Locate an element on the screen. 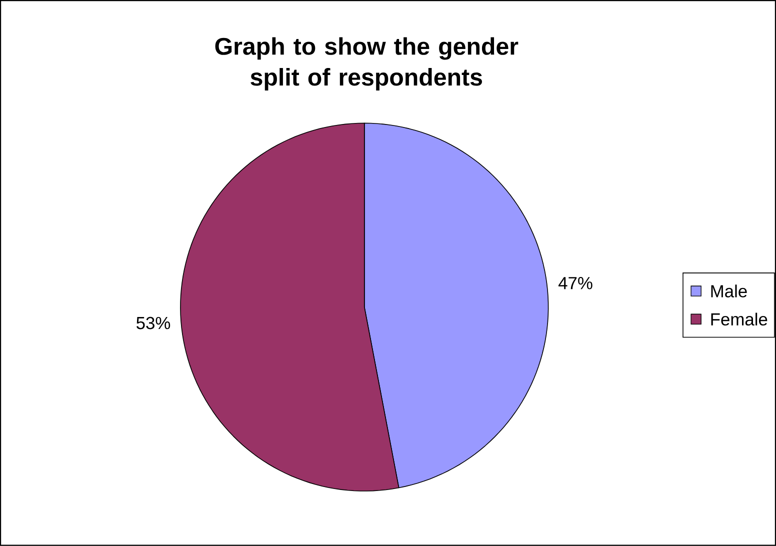  data-label: 53% is located at coordinates (153, 323).